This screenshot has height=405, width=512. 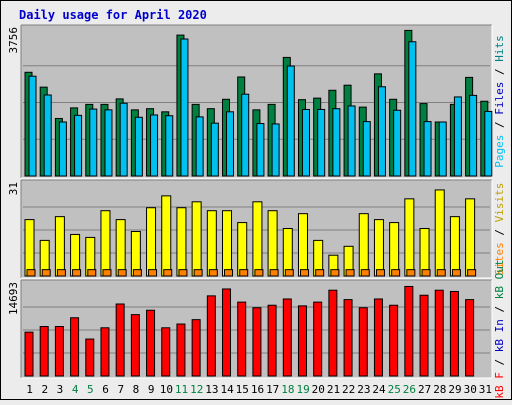 What do you see at coordinates (499, 98) in the screenshot?
I see `legend-entry: Files` at bounding box center [499, 98].